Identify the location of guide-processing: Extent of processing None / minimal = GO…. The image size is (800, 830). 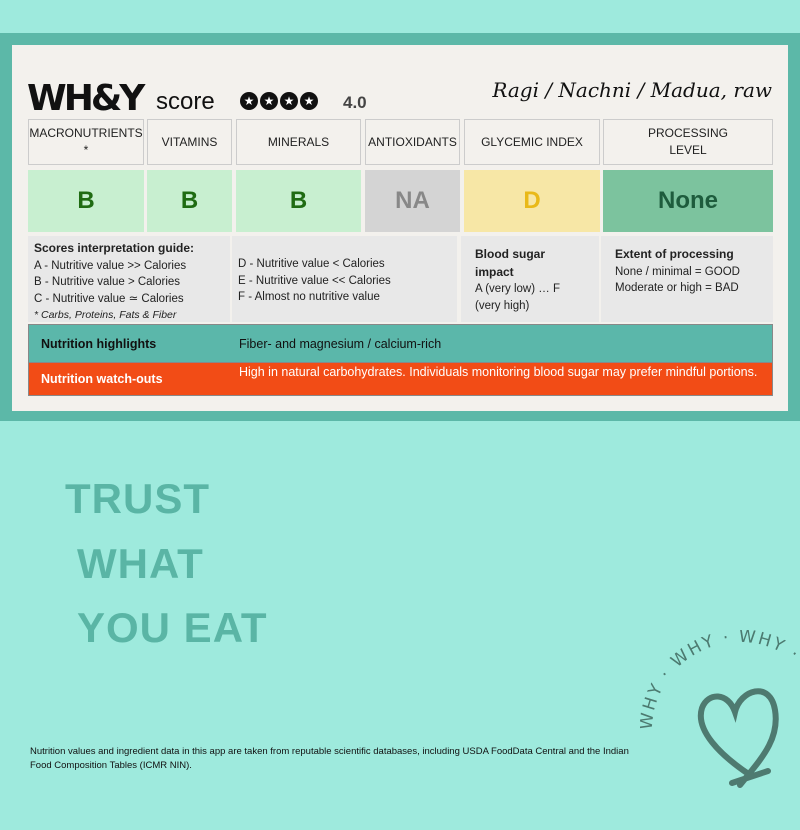
(687, 279).